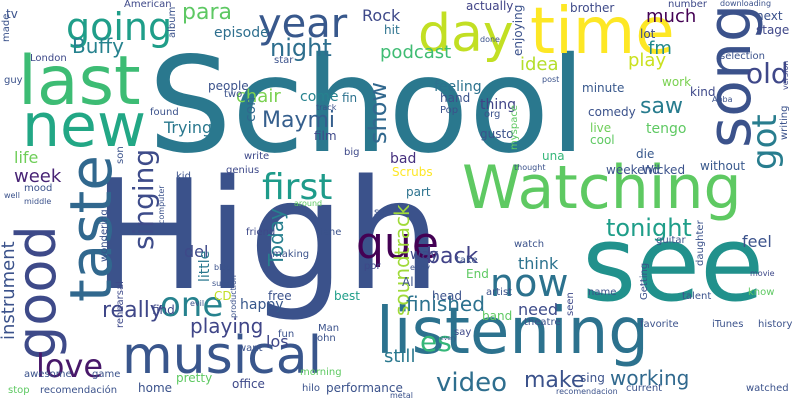 Image resolution: width=800 pixels, height=400 pixels. Describe the element at coordinates (397, 243) in the screenshot. I see `word: que` at that location.